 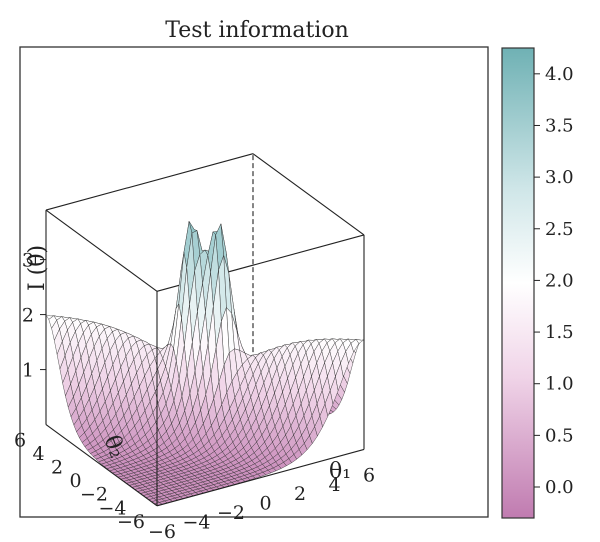 What do you see at coordinates (37, 268) in the screenshot?
I see `z-axis-label: I (θ)` at bounding box center [37, 268].